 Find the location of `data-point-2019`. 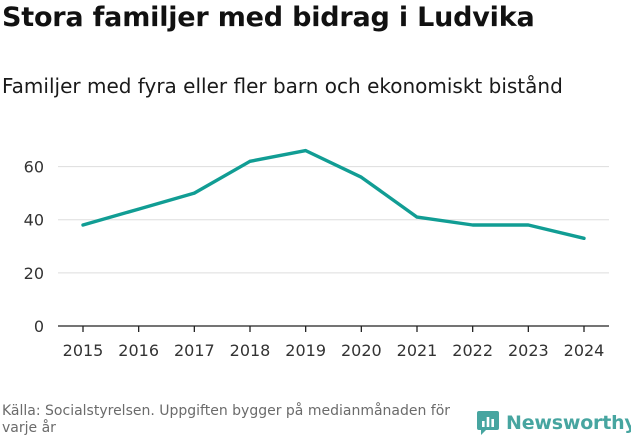

data-point-2019 is located at coordinates (306, 151).